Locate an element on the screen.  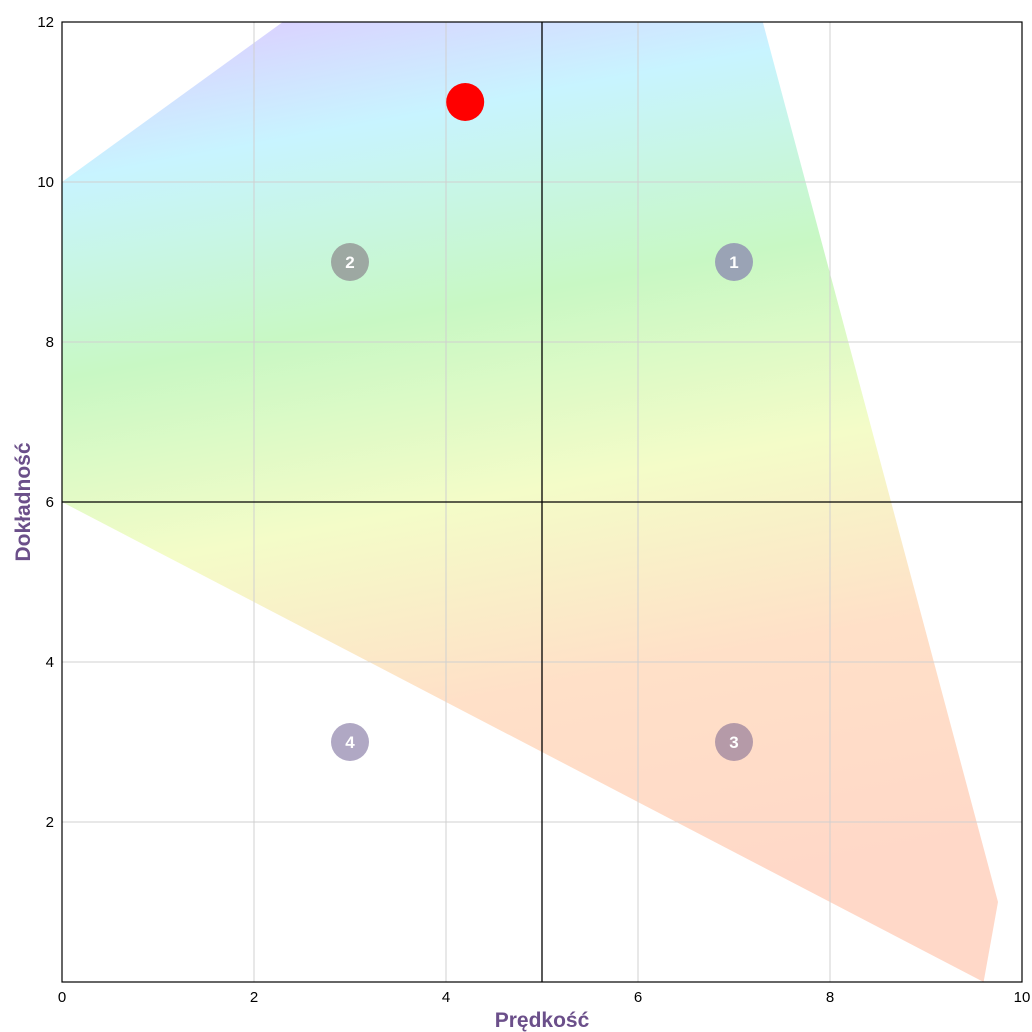
data-points is located at coordinates (465, 102).